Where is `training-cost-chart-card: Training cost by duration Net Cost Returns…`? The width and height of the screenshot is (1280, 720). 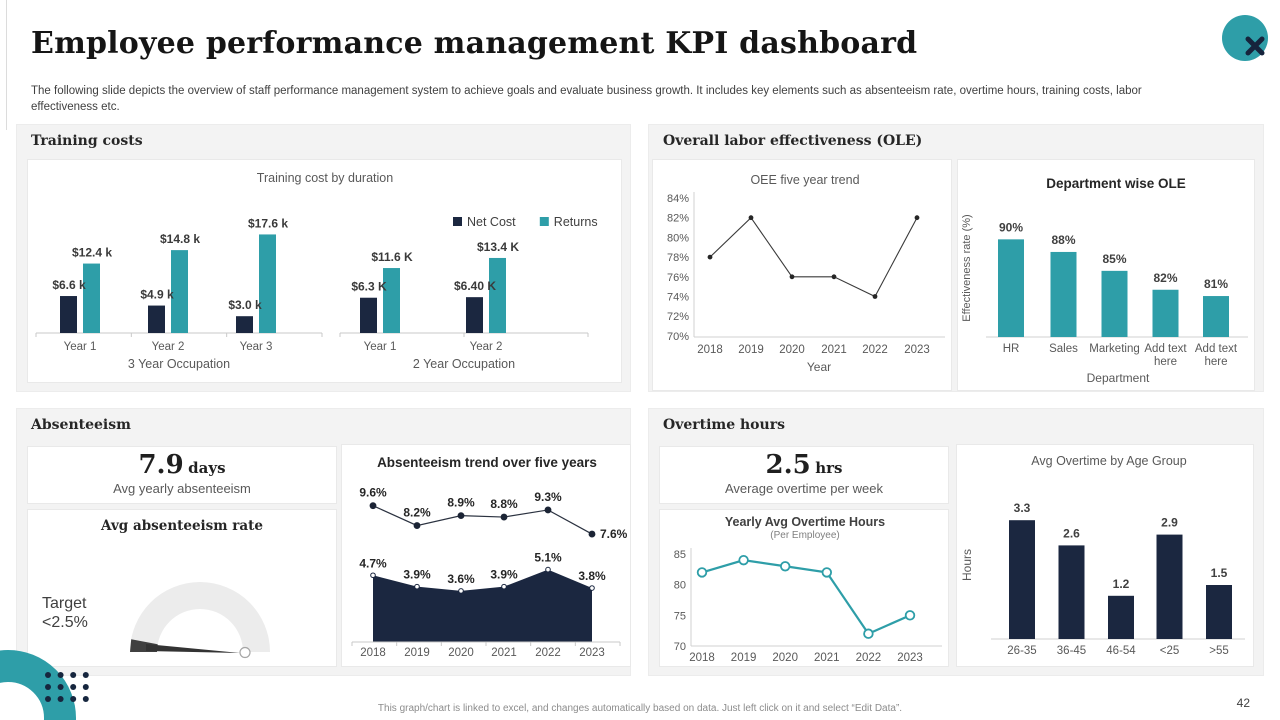
training-cost-chart-card: Training cost by duration Net Cost Returns… is located at coordinates (324, 271).